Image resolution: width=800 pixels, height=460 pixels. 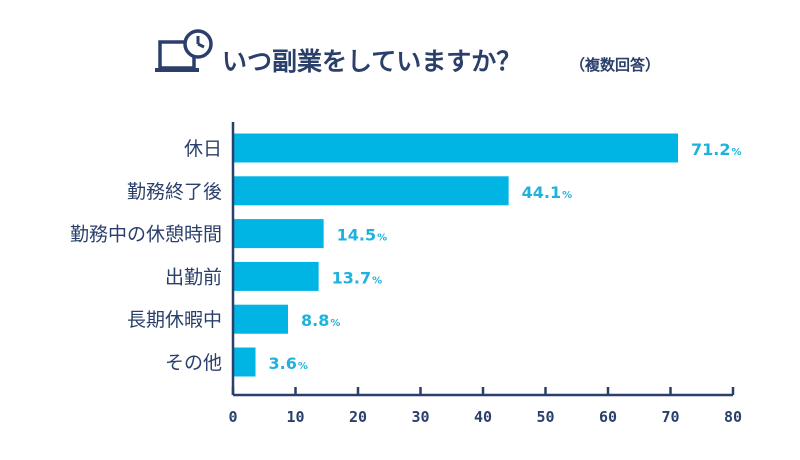 What do you see at coordinates (203, 149) in the screenshot?
I see `category-label: 休日` at bounding box center [203, 149].